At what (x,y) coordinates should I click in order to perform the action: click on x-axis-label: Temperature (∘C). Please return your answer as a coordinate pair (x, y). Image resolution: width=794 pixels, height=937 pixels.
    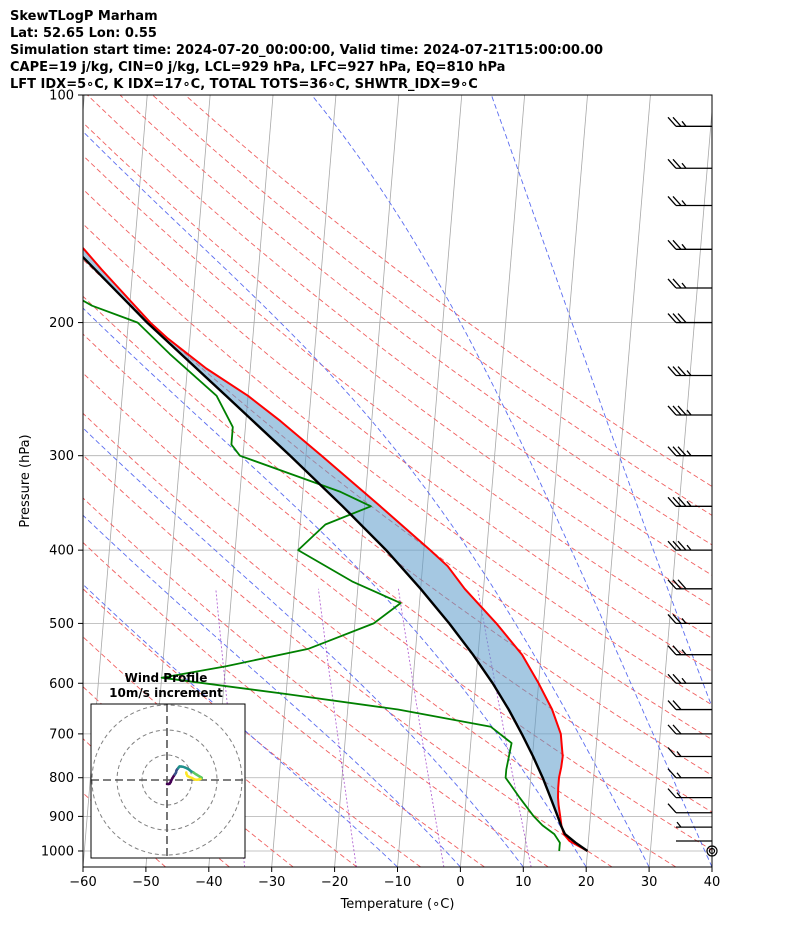
    Looking at the image, I should click on (397, 904).